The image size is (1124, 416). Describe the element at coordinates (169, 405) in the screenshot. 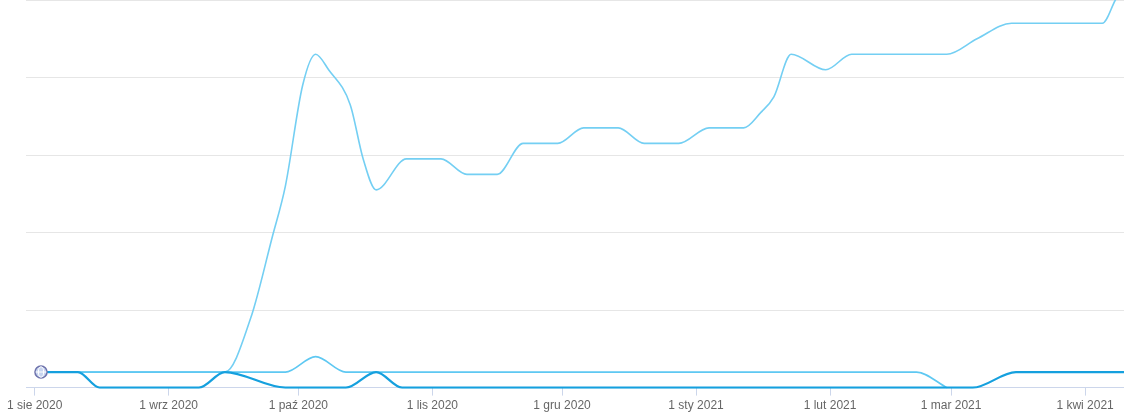

I see `x-tick-label: 1 wrz 2020` at that location.